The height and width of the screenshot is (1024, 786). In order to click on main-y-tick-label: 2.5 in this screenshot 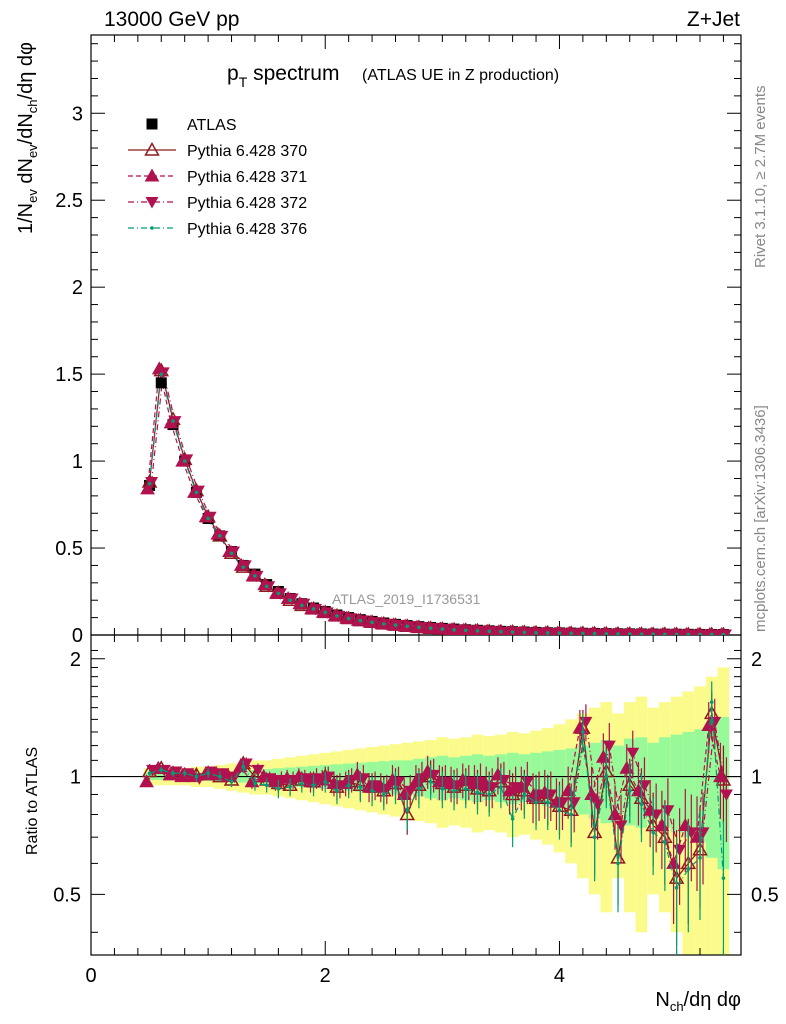, I will do `click(69, 201)`.